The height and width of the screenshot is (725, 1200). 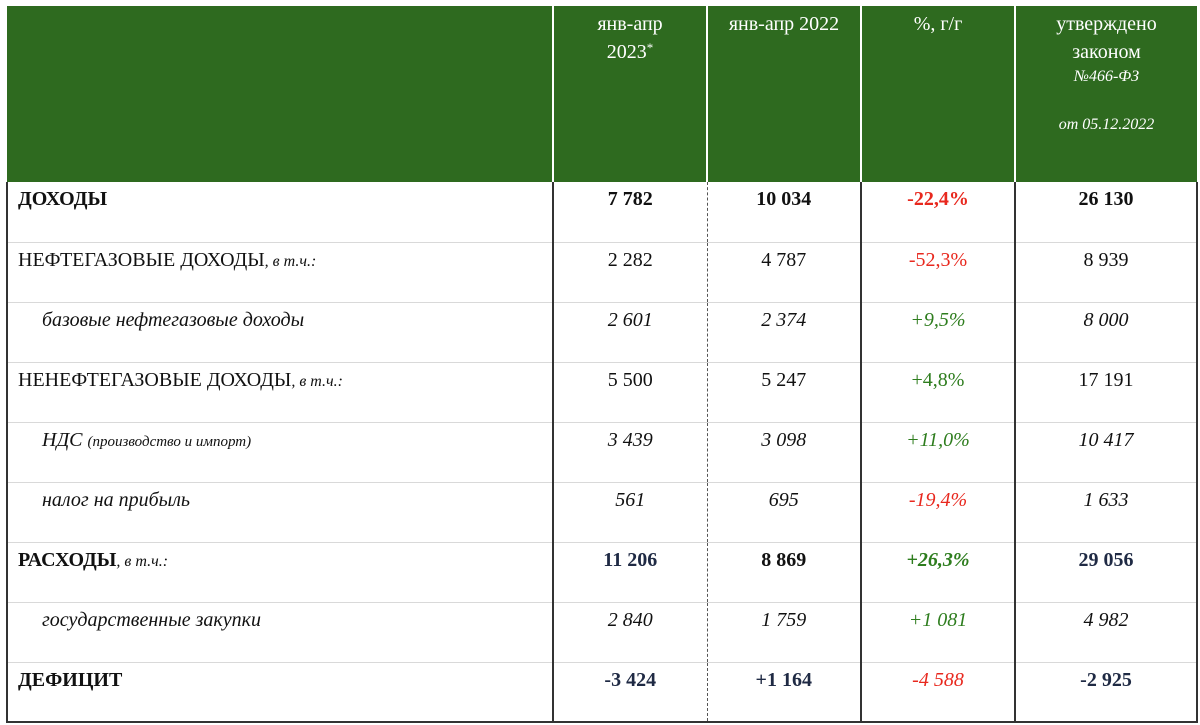 I want to click on cell-law: 1 633, so click(x=1106, y=512).